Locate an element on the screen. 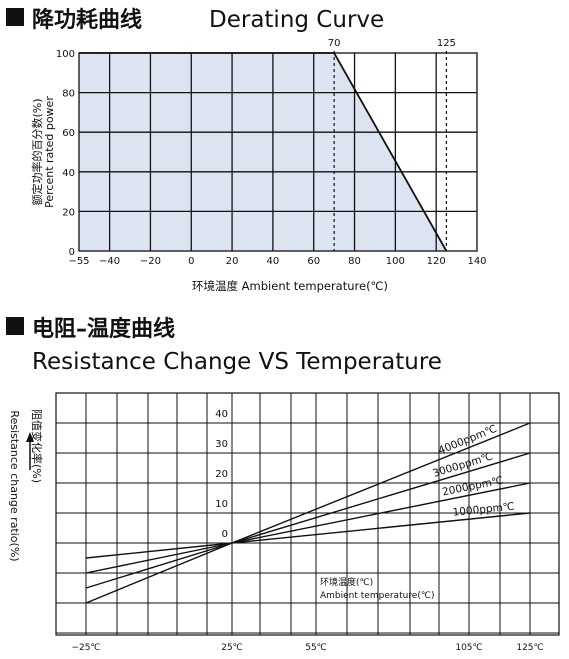 The image size is (569, 659). resistance-x-tick-label: 105℃ is located at coordinates (468, 648).